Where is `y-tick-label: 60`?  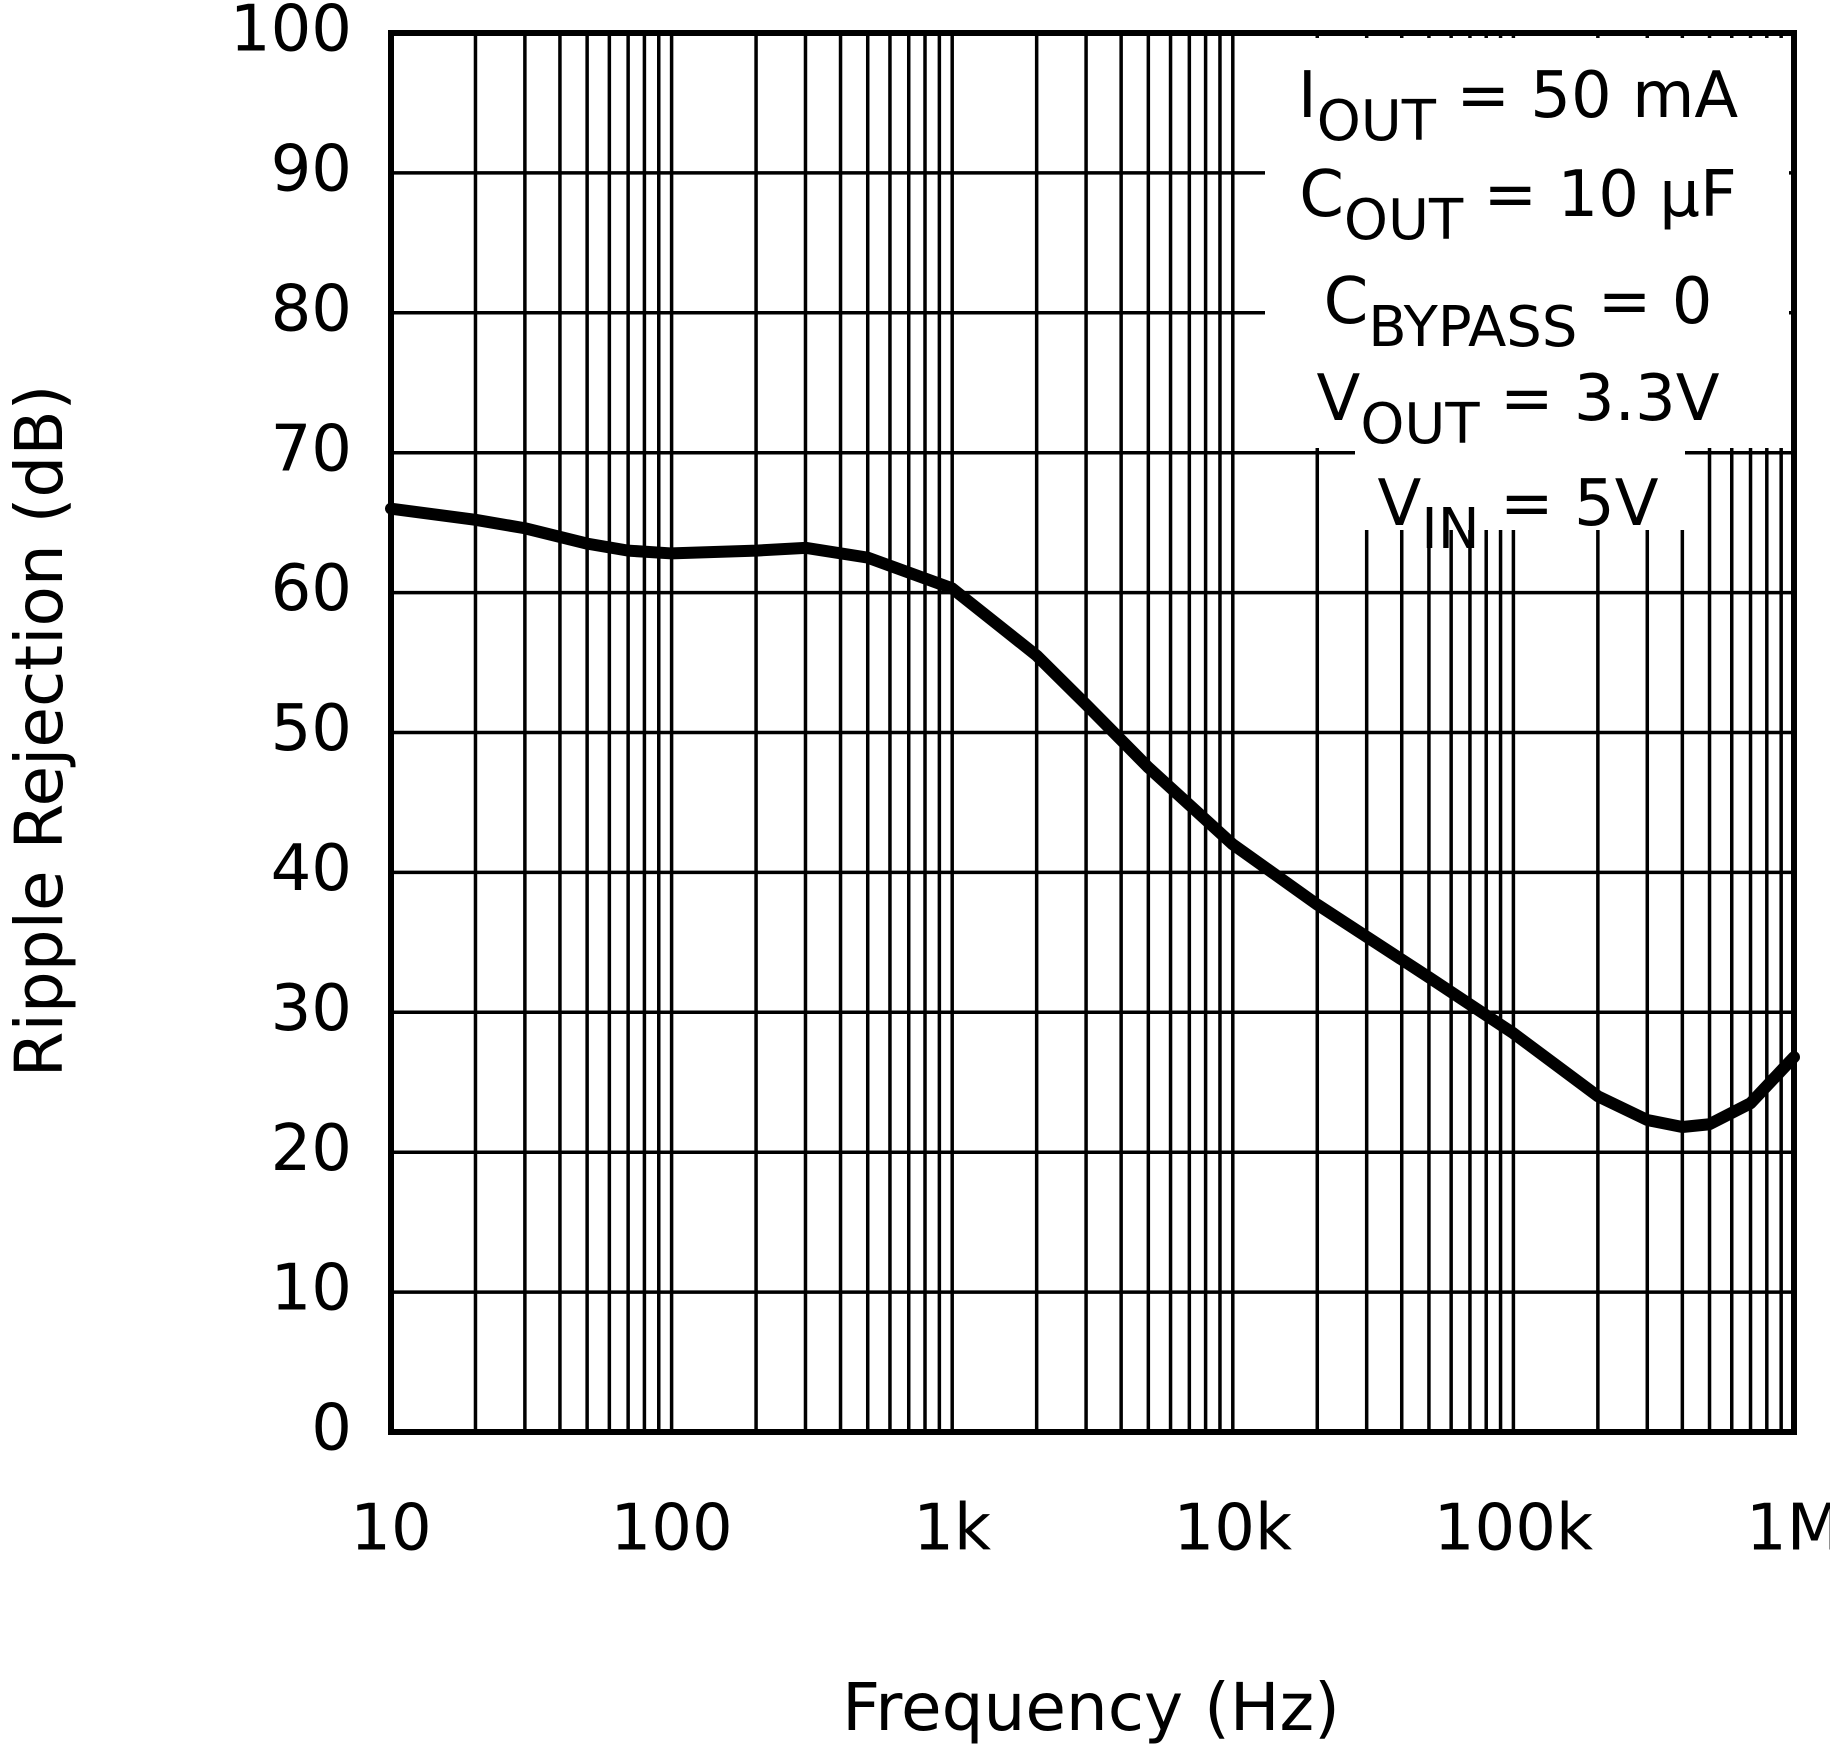 y-tick-label: 60 is located at coordinates (311, 589).